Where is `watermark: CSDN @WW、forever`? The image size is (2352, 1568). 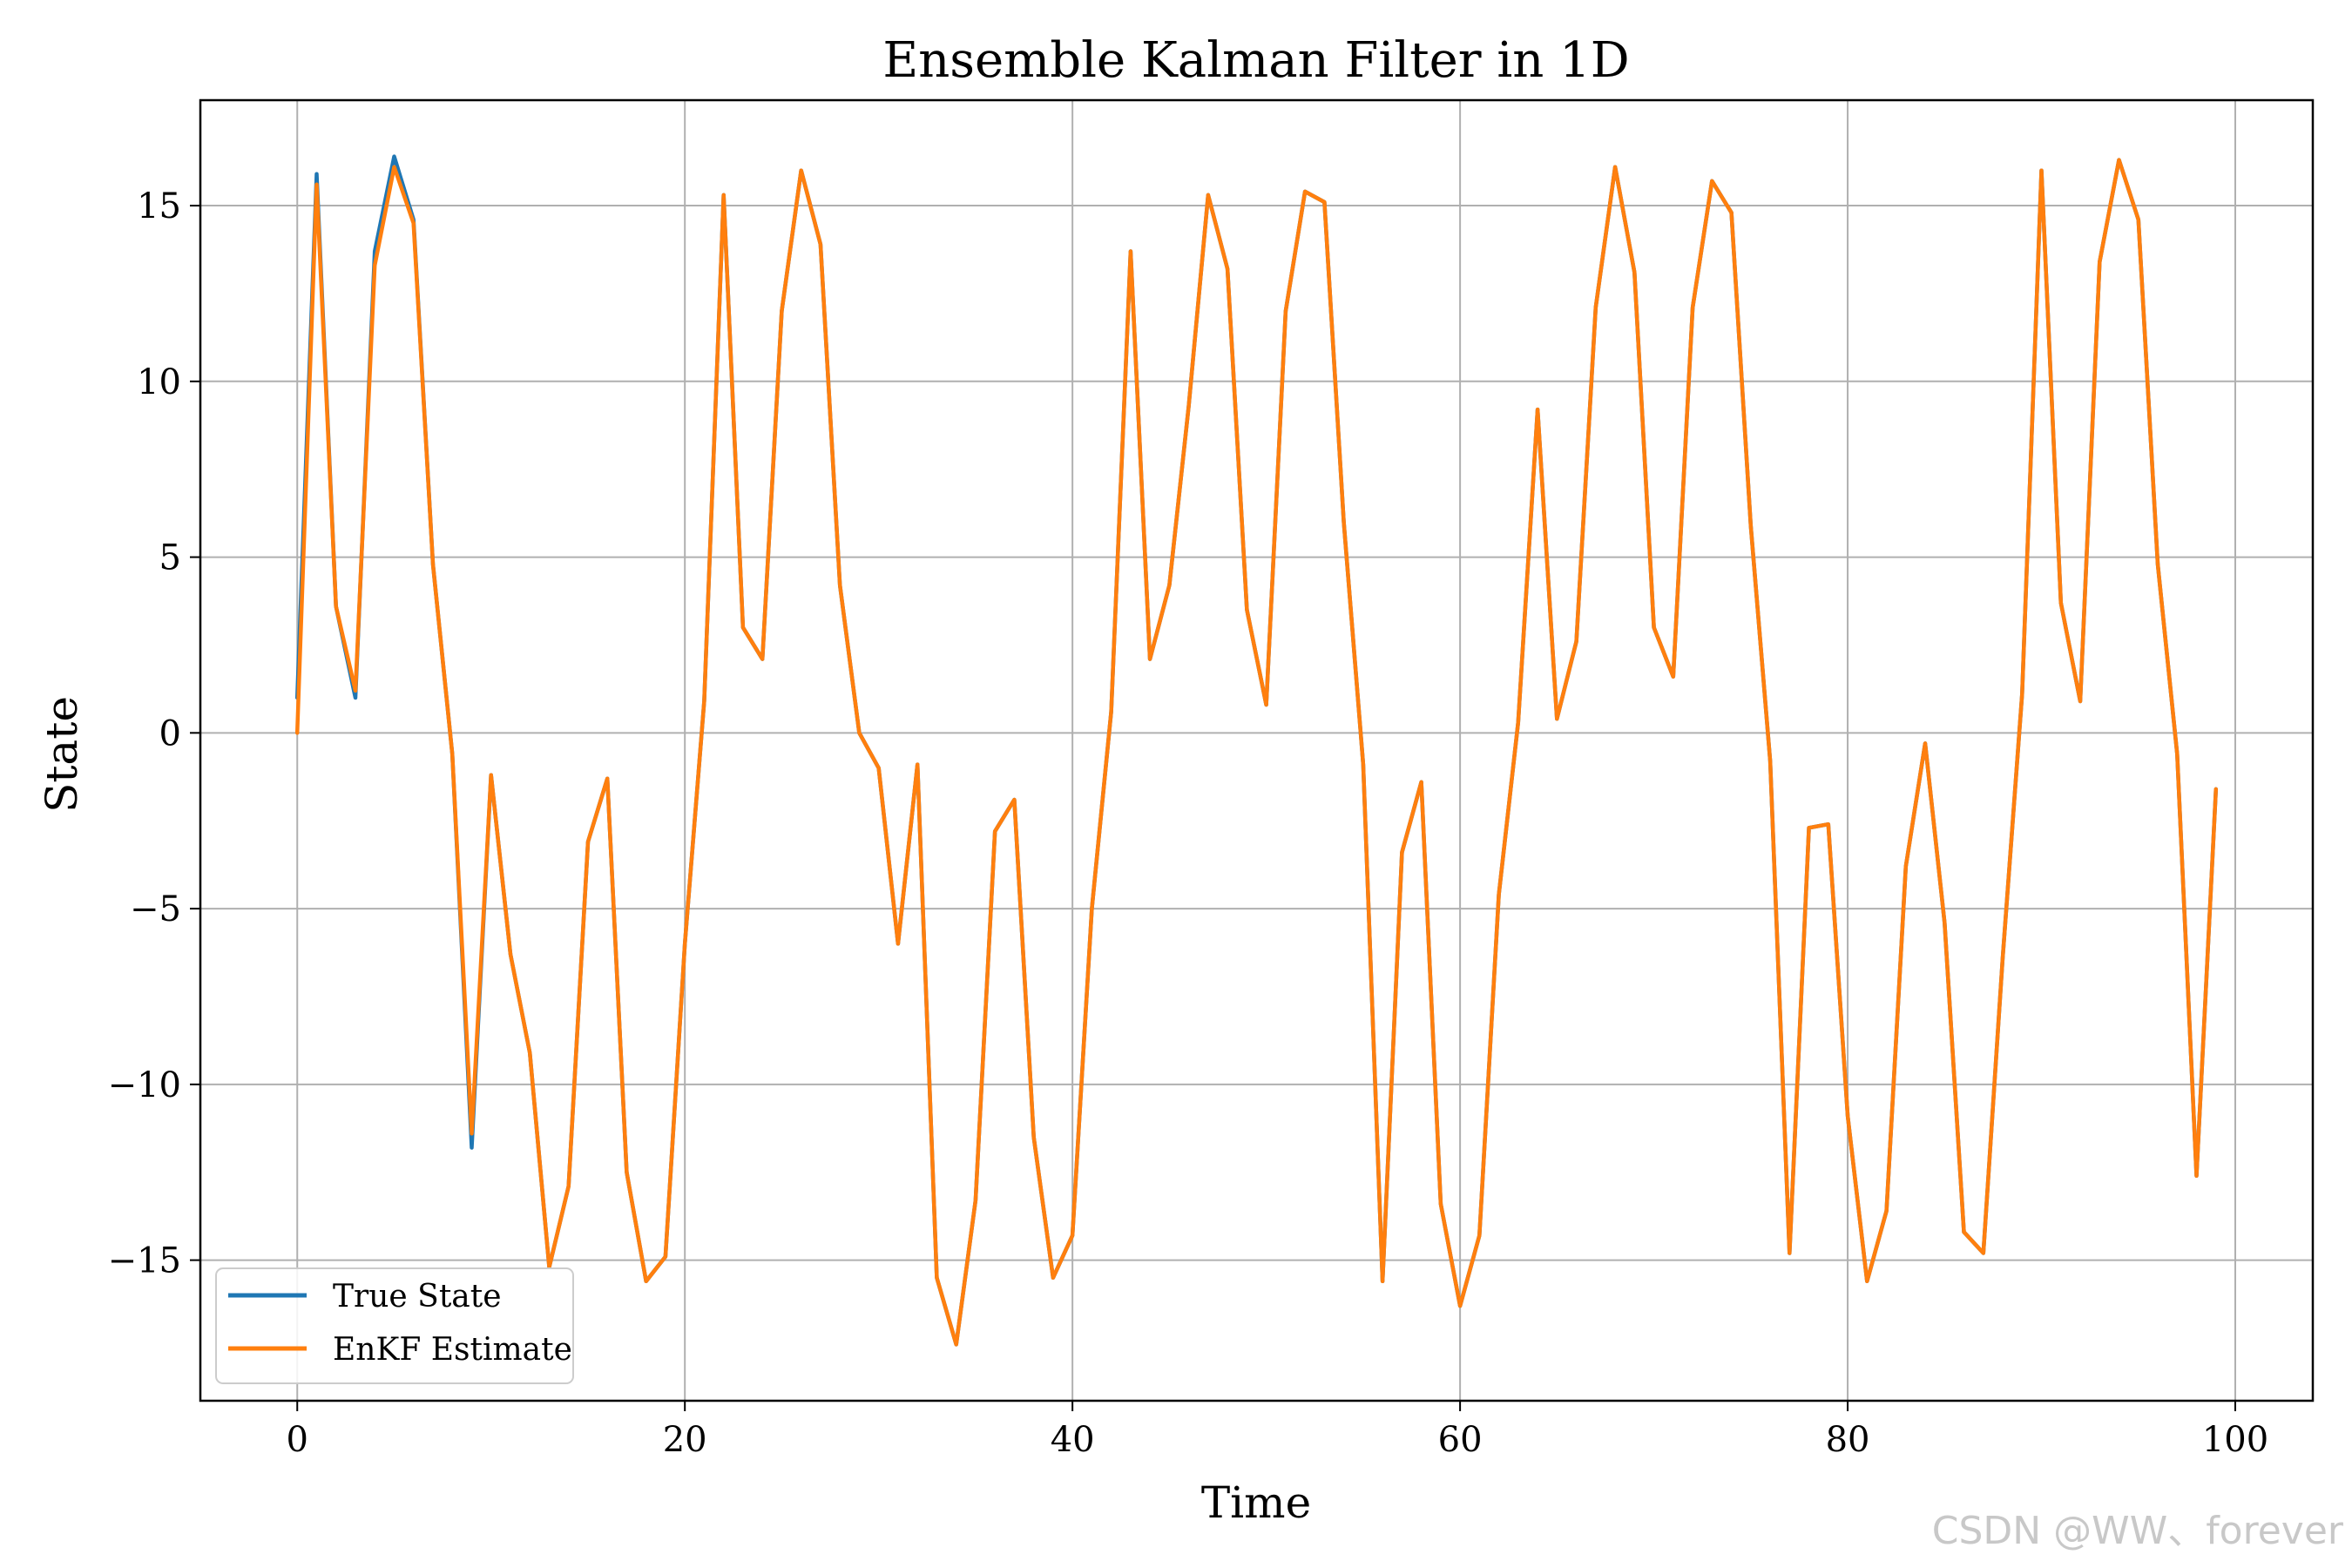
watermark: CSDN @WW、forever is located at coordinates (2138, 1531).